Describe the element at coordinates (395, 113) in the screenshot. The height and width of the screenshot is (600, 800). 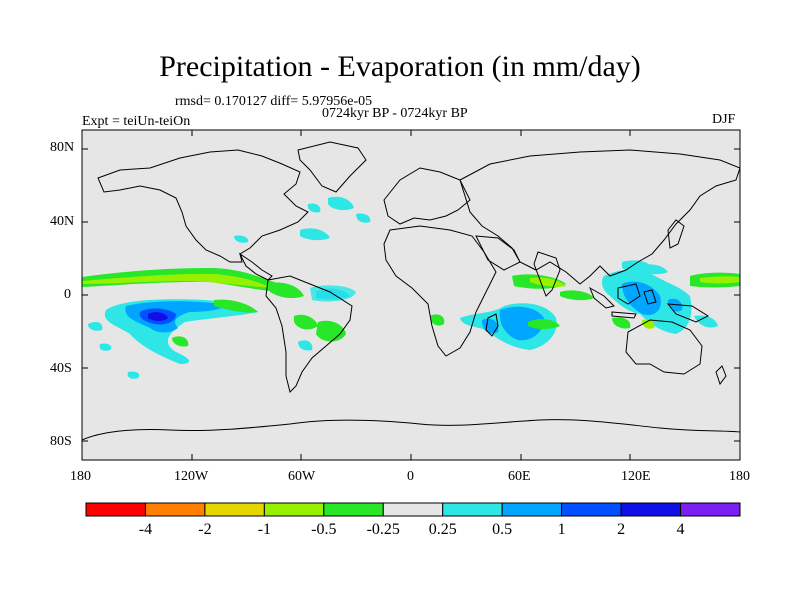
I see `period-text: 0724kyr BP - 0724kyr BP` at that location.